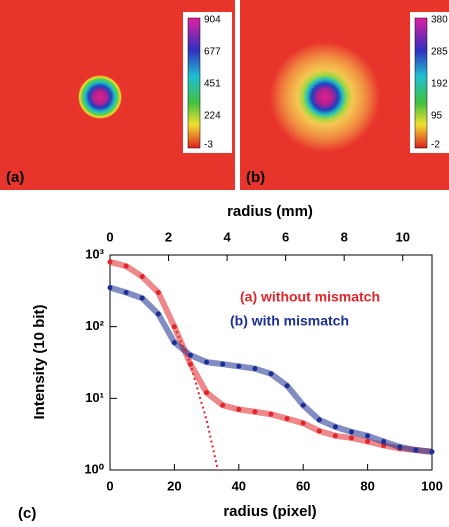 The image size is (449, 527). Describe the element at coordinates (27, 513) in the screenshot. I see `panel-label: (c)` at that location.